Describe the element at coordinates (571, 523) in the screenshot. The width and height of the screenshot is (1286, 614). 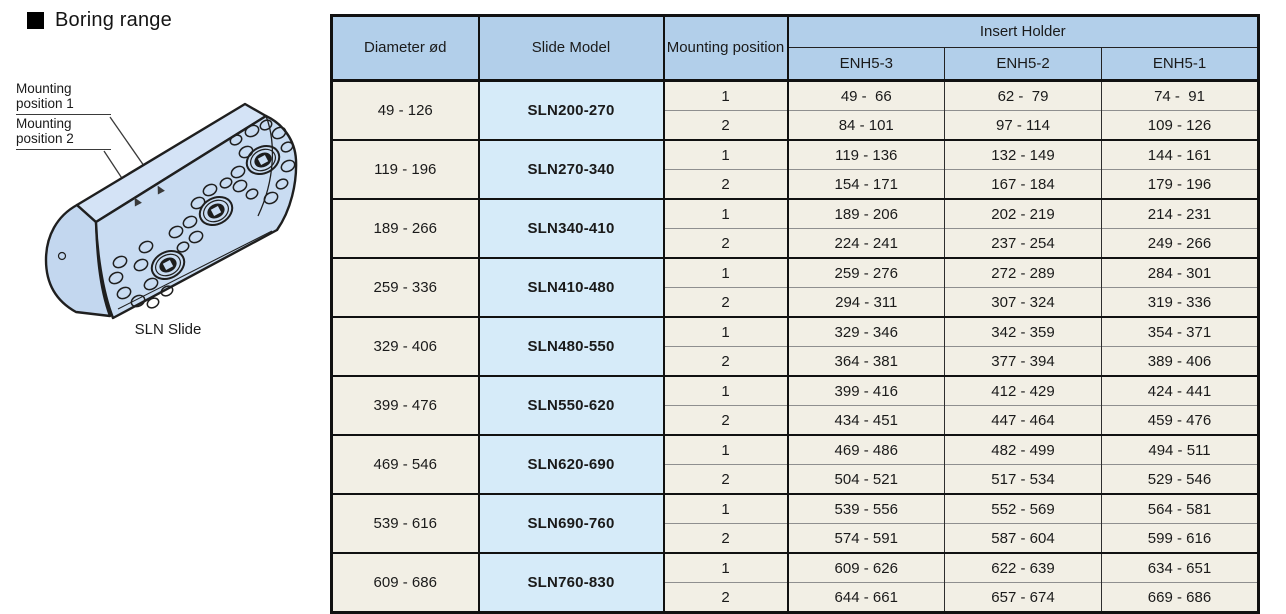
I see `slide-model-cell: SLN690-760` at that location.